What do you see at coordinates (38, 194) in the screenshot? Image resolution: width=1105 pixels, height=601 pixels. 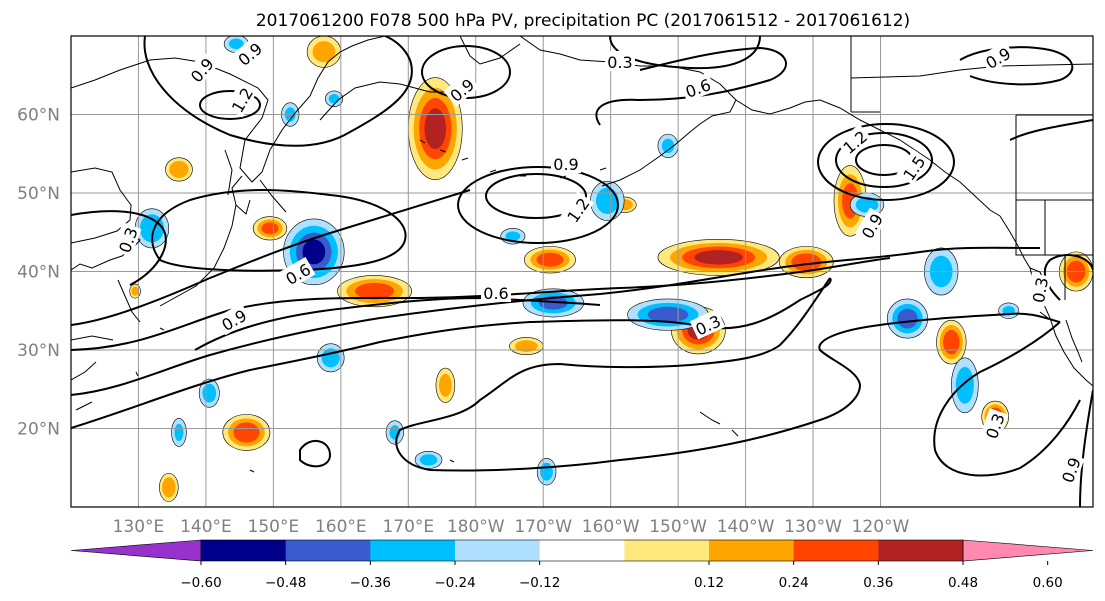 I see `lat-tick-label: 50°N` at bounding box center [38, 194].